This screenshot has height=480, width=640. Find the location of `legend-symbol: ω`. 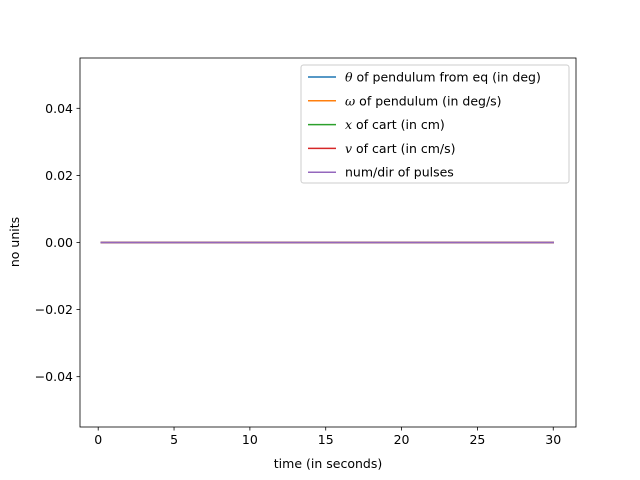

legend-symbol: ω is located at coordinates (350, 100).